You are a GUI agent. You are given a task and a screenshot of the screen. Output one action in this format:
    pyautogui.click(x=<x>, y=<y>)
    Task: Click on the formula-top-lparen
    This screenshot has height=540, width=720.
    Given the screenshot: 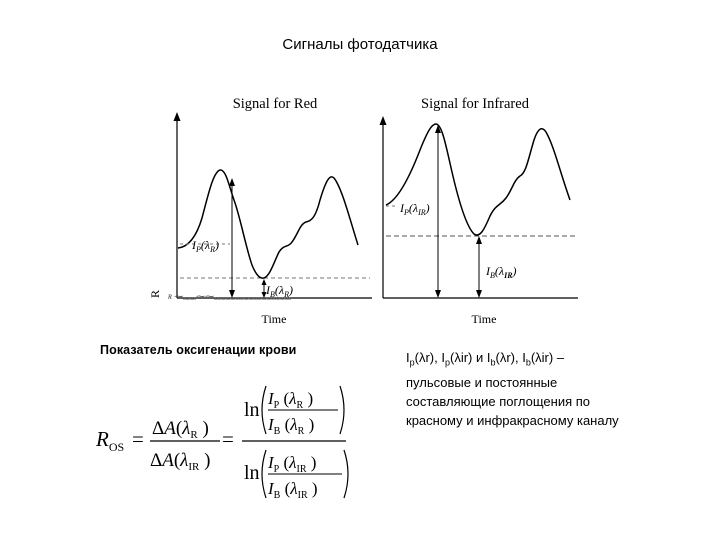 What is the action you would take?
    pyautogui.click(x=264, y=410)
    